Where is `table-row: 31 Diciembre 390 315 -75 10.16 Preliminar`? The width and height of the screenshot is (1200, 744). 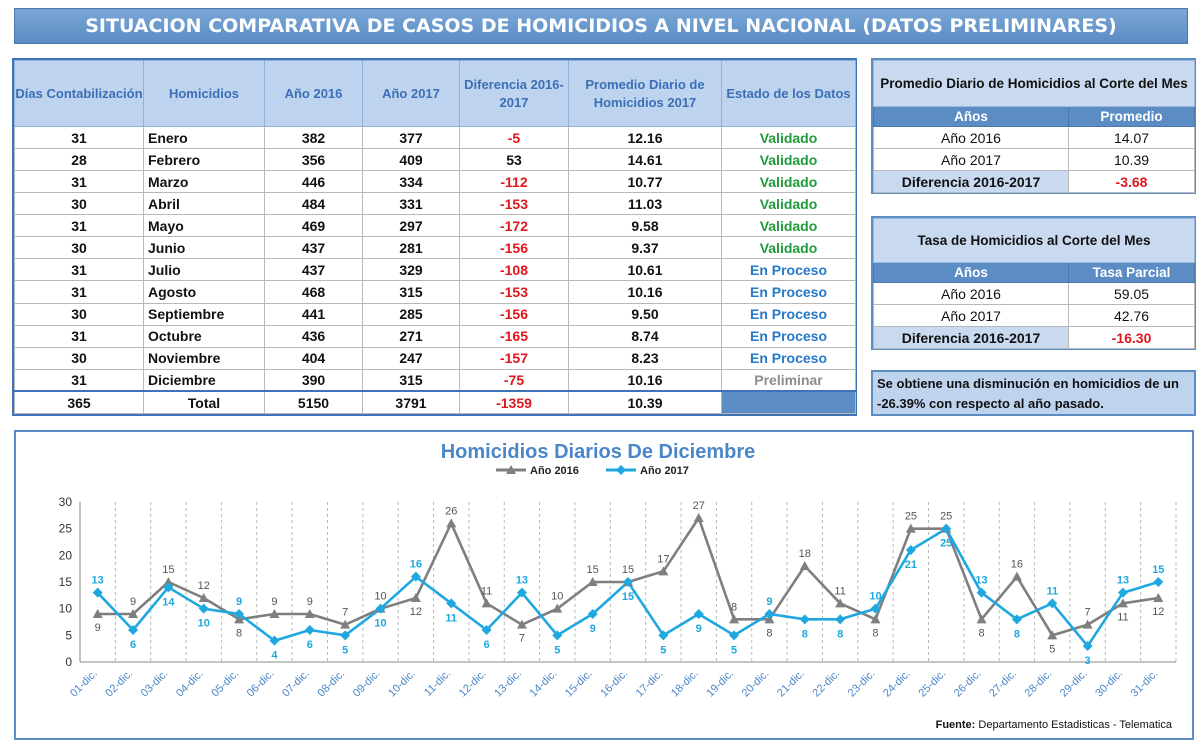 table-row: 31 Diciembre 390 315 -75 10.16 Preliminar is located at coordinates (435, 380).